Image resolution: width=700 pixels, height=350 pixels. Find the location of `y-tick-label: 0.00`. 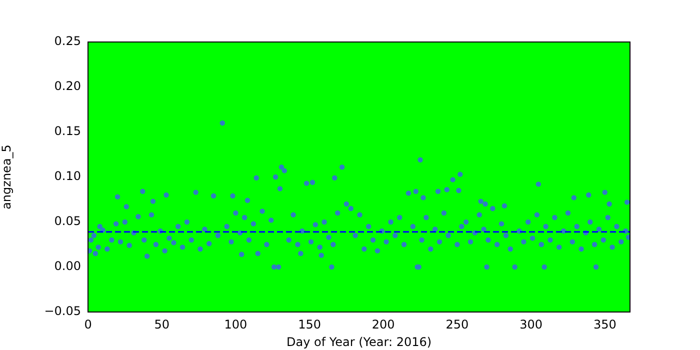

y-tick-label: 0.00 is located at coordinates (67, 266).